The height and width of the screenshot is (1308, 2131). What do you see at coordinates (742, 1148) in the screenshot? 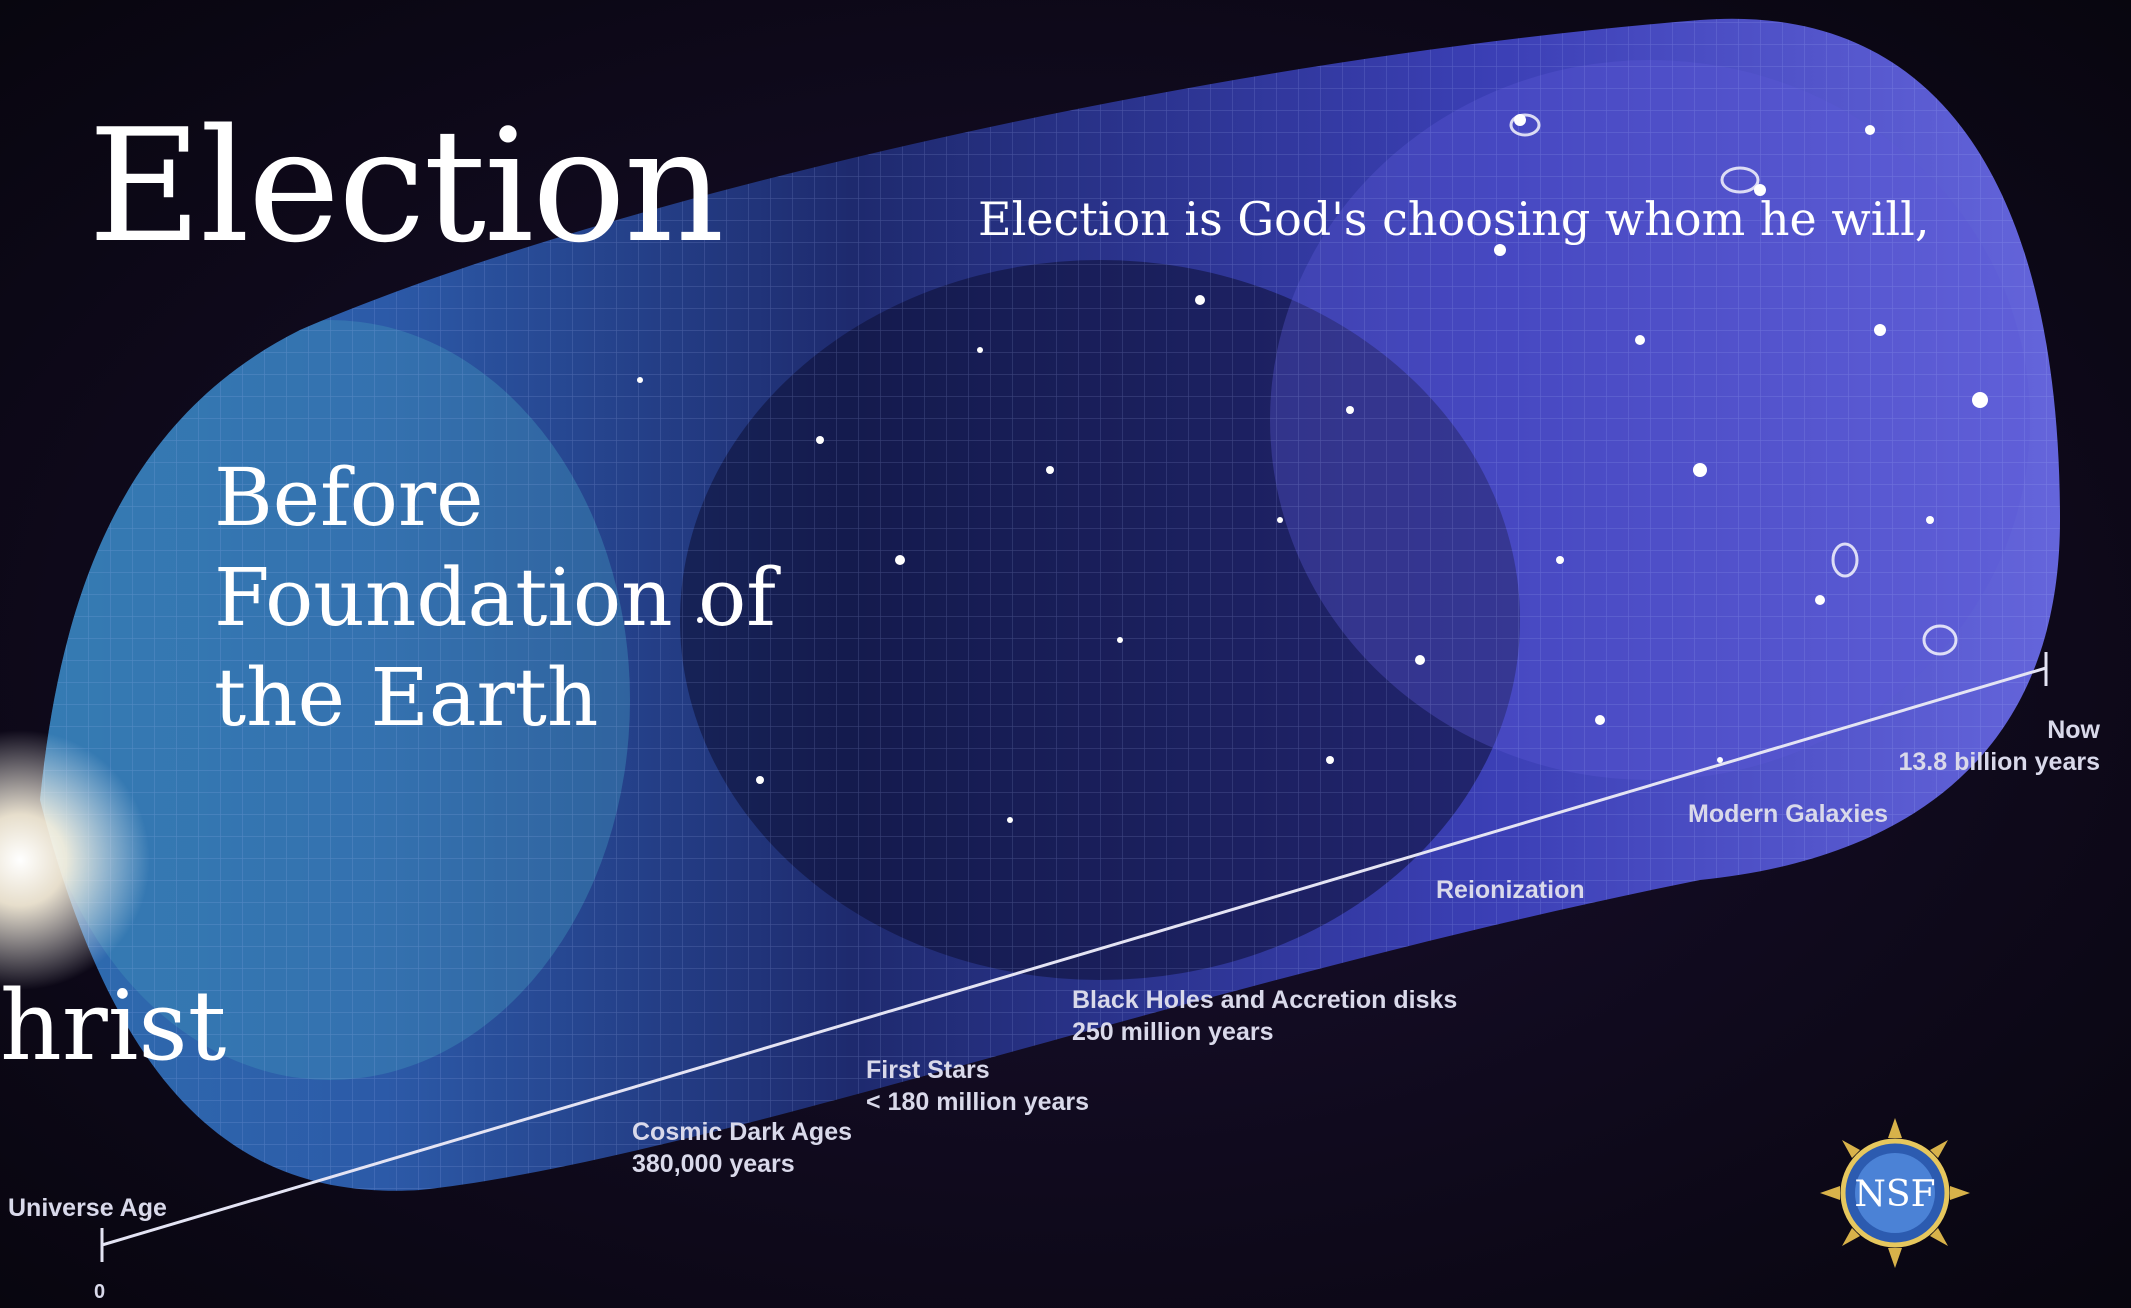
I see `timeline-dark-ages: Cosmic Dark Ages 380,000 years` at bounding box center [742, 1148].